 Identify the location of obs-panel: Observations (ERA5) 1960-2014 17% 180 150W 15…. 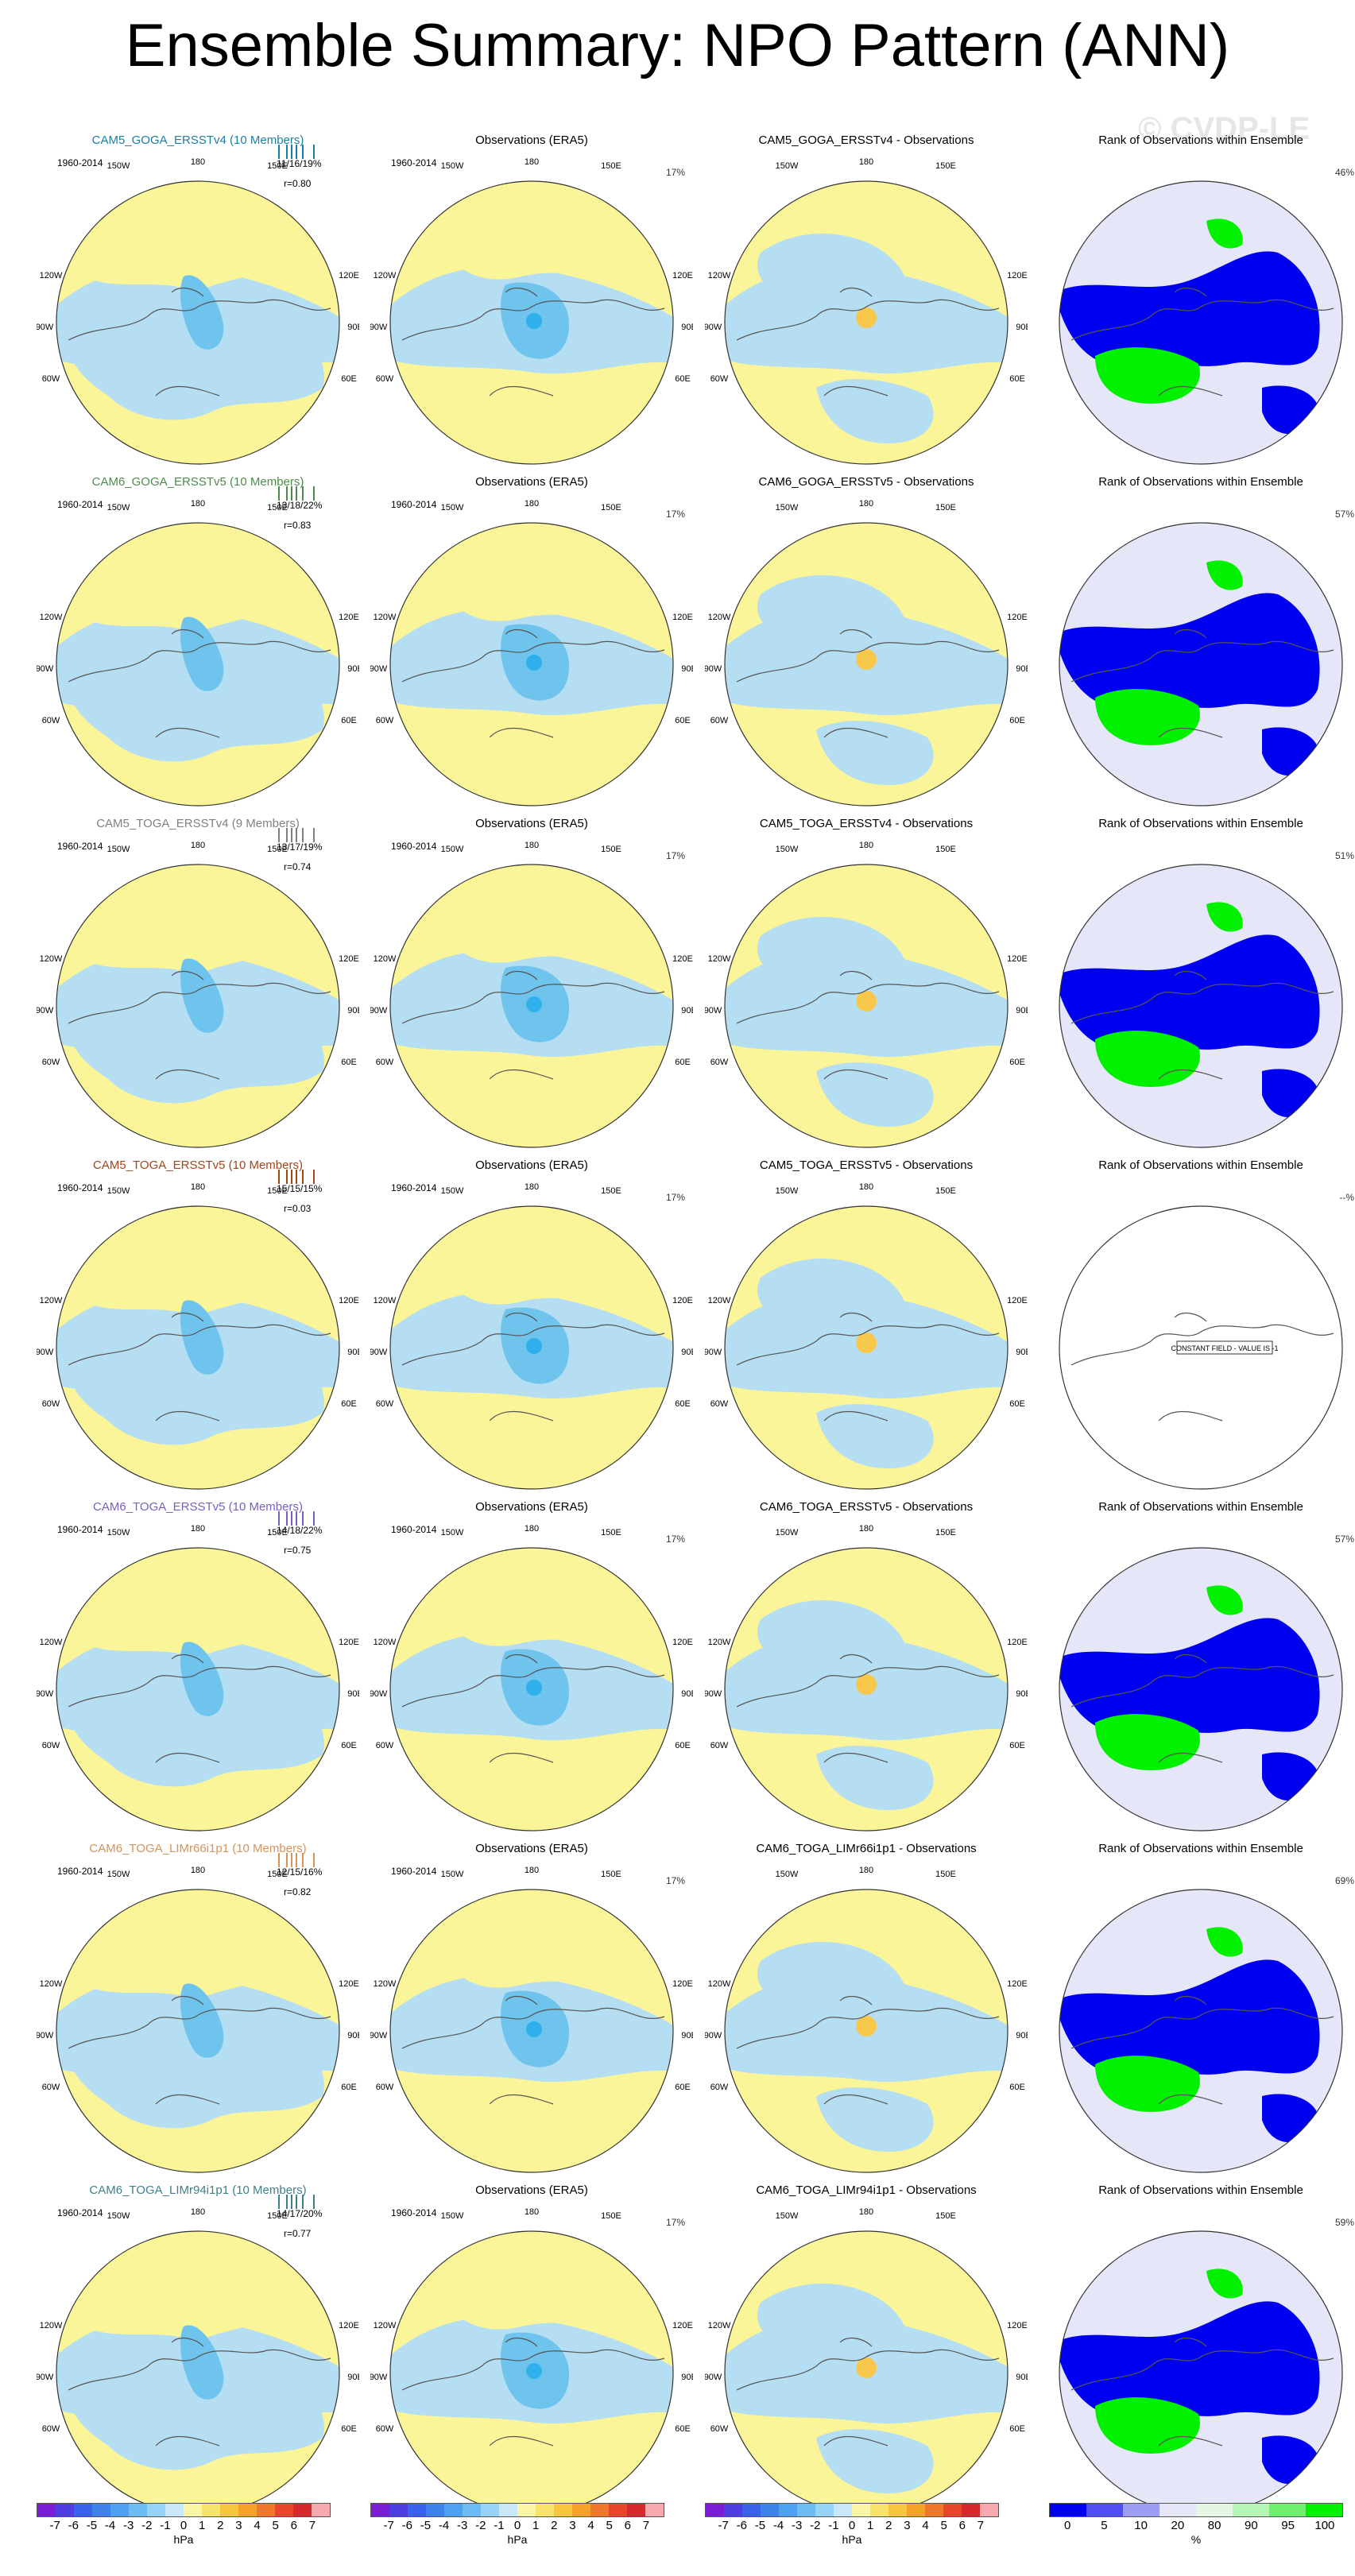
(531, 1667).